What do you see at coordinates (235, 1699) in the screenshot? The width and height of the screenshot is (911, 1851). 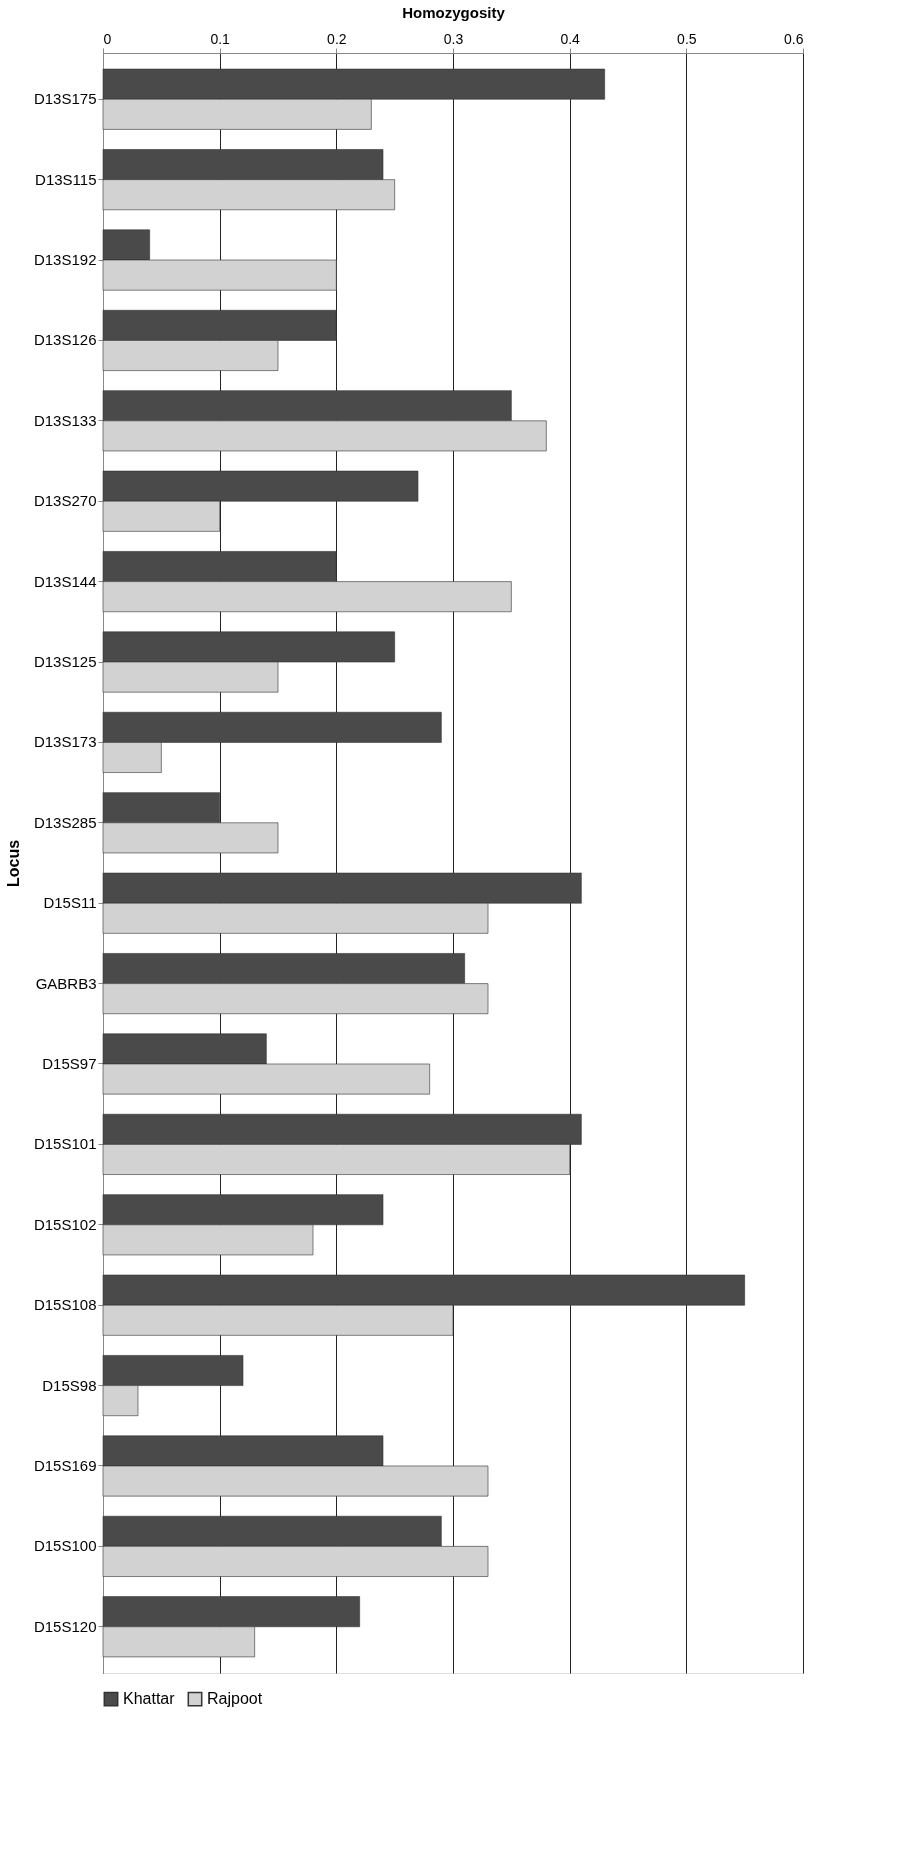 I see `legend-label: Rajpoot` at bounding box center [235, 1699].